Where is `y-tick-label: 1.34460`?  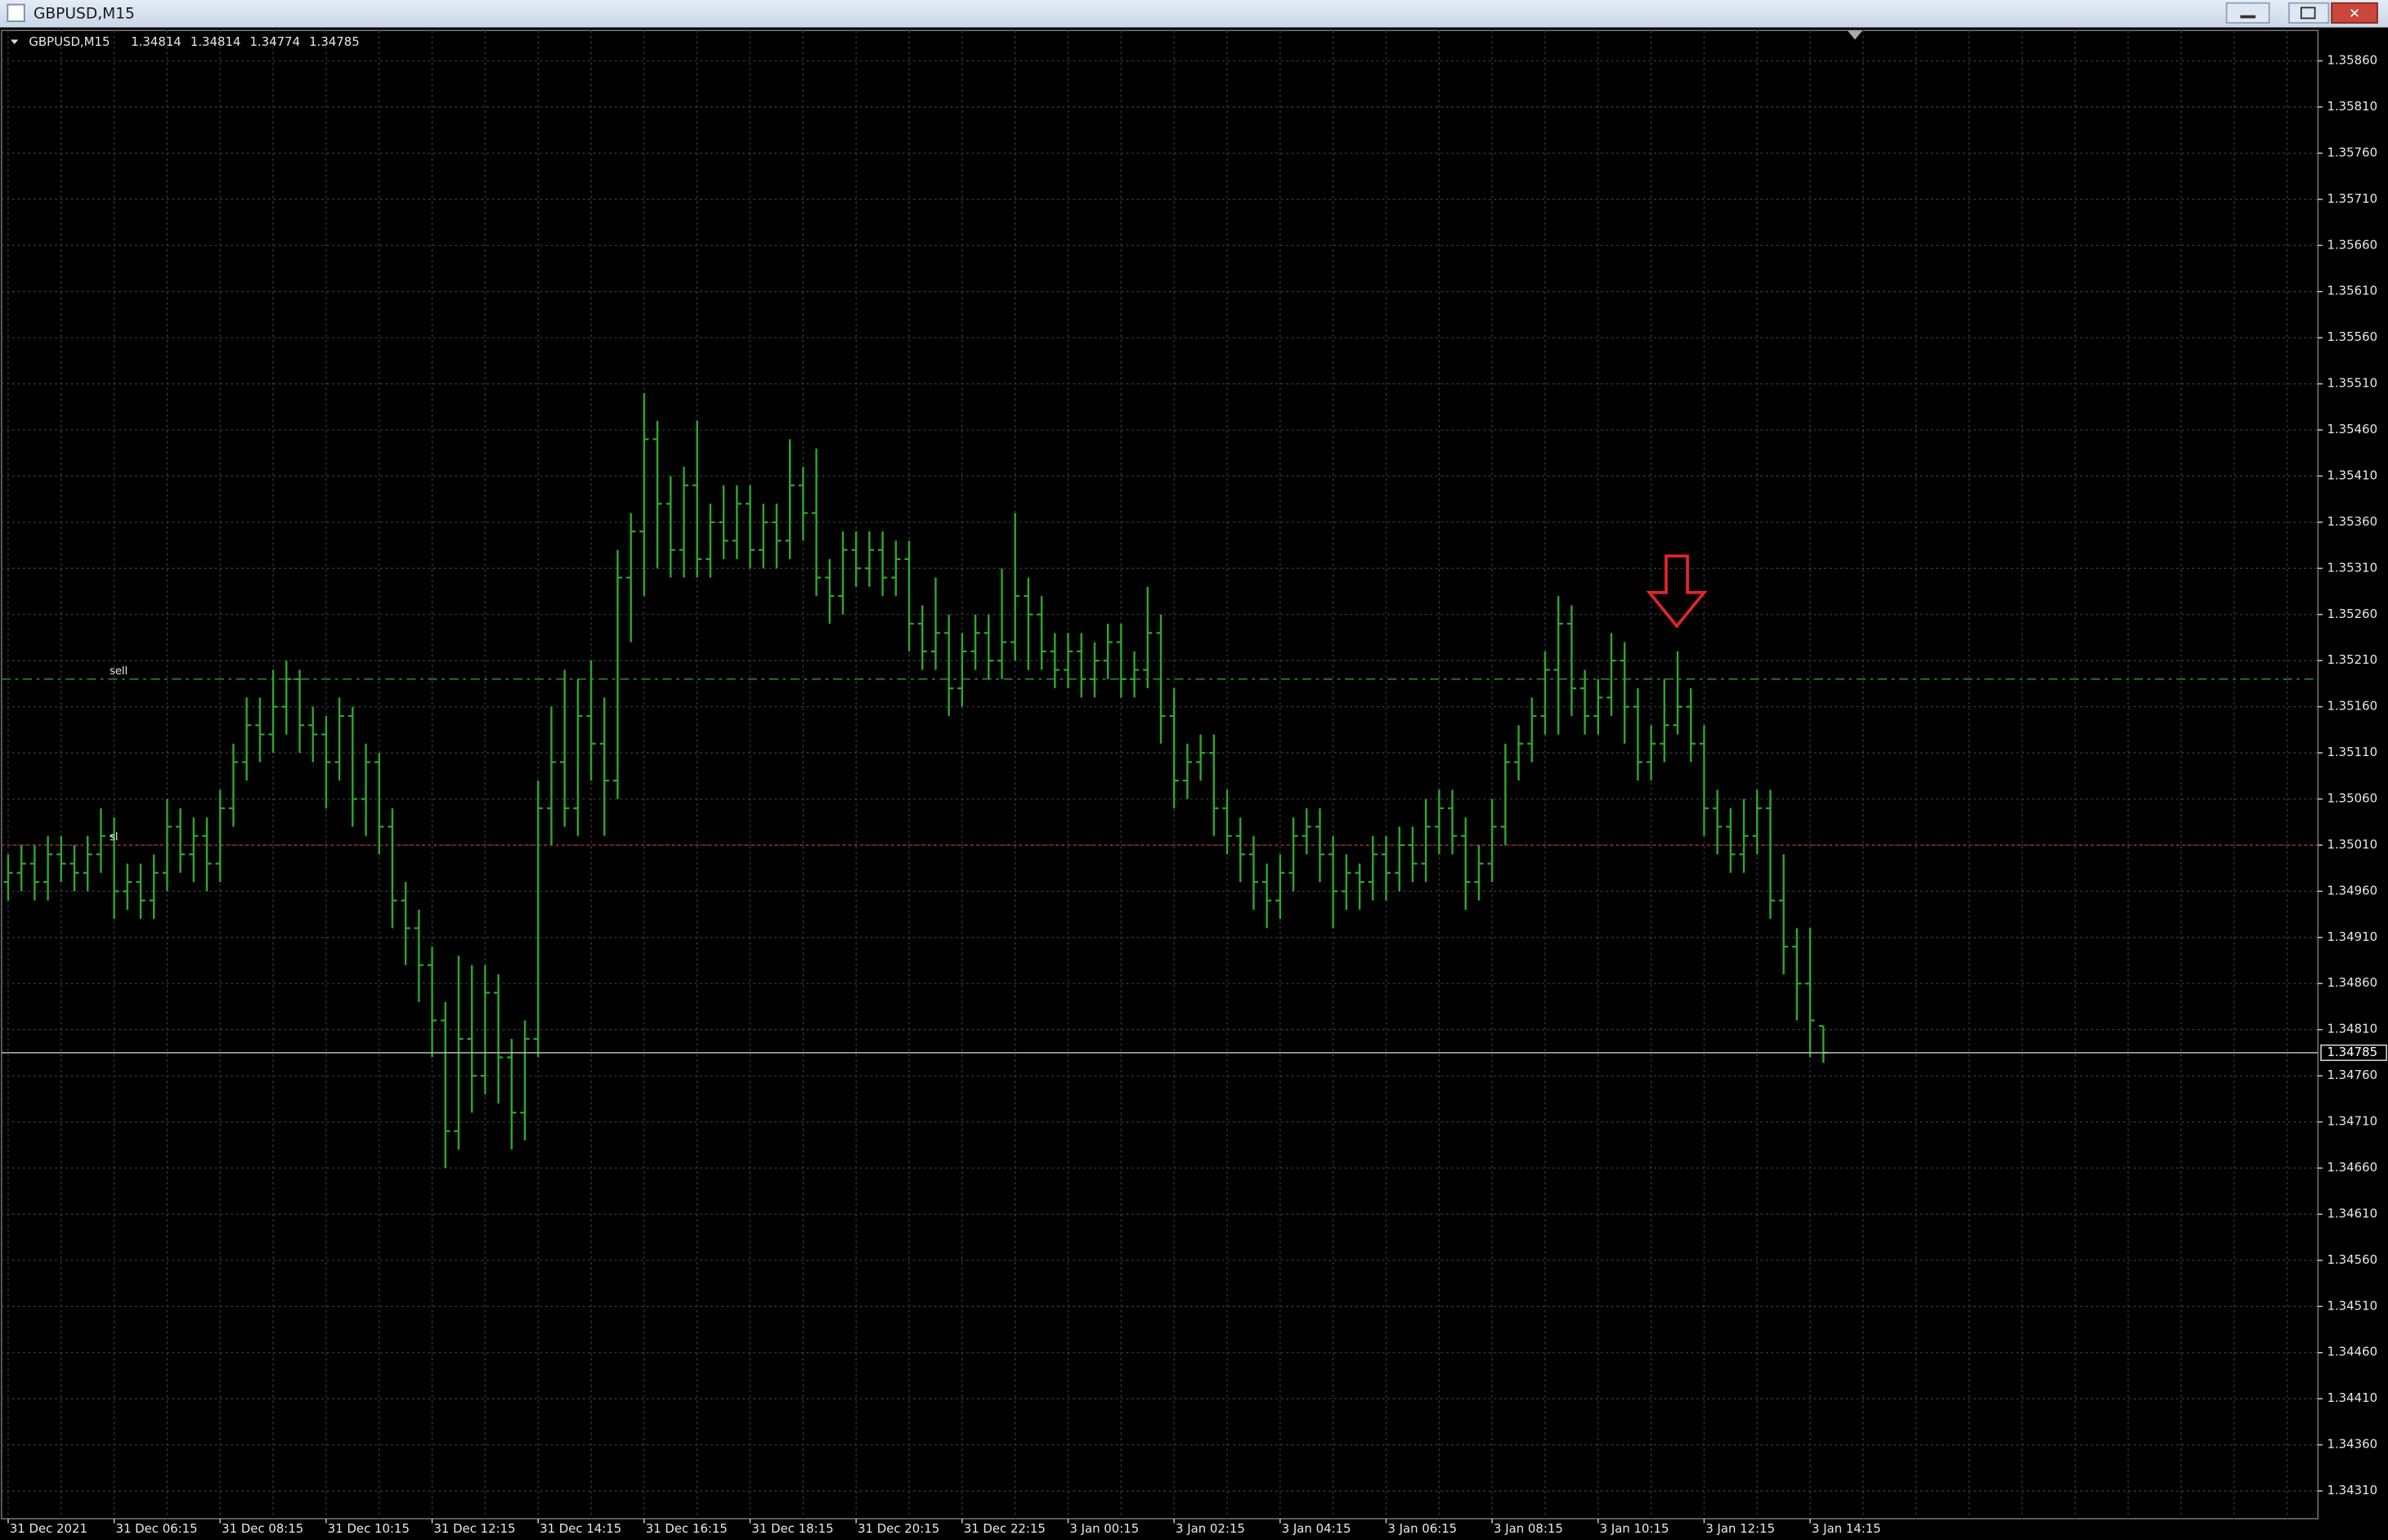 y-tick-label: 1.34460 is located at coordinates (2352, 1352).